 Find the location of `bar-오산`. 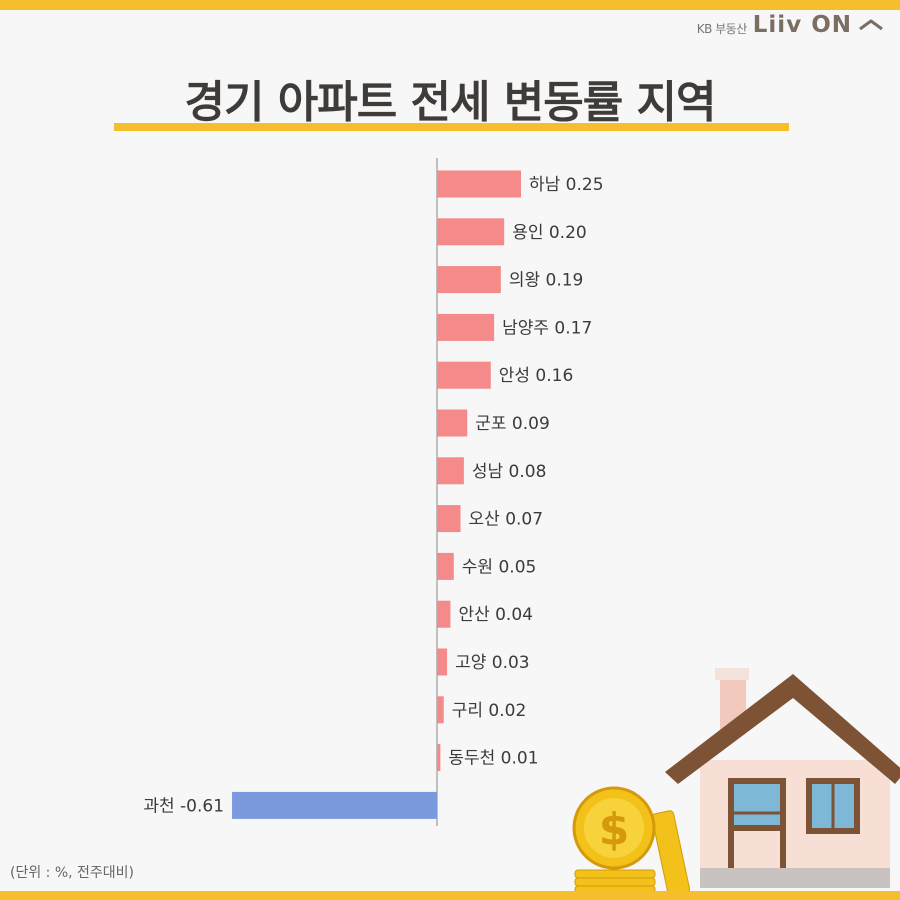

bar-오산 is located at coordinates (449, 519).